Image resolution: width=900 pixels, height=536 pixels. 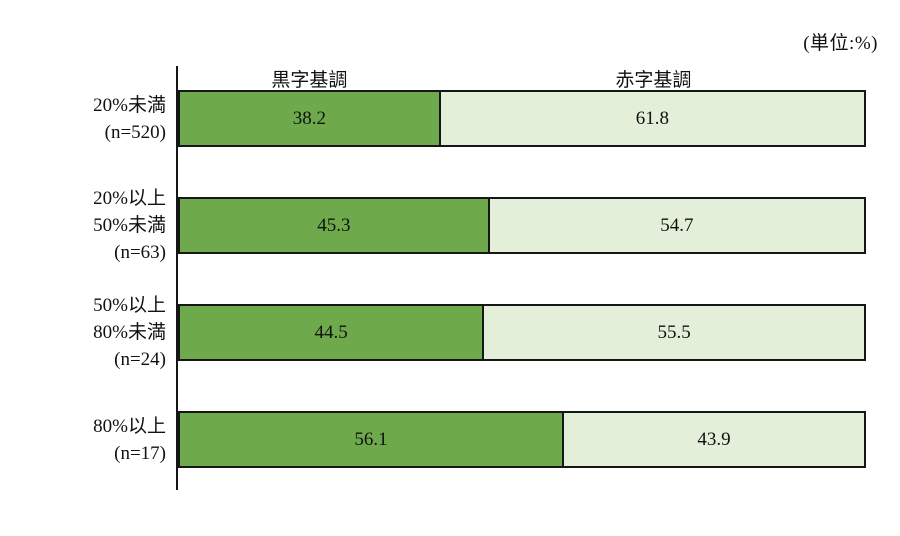 I want to click on value-label: 56.1, so click(x=371, y=439).